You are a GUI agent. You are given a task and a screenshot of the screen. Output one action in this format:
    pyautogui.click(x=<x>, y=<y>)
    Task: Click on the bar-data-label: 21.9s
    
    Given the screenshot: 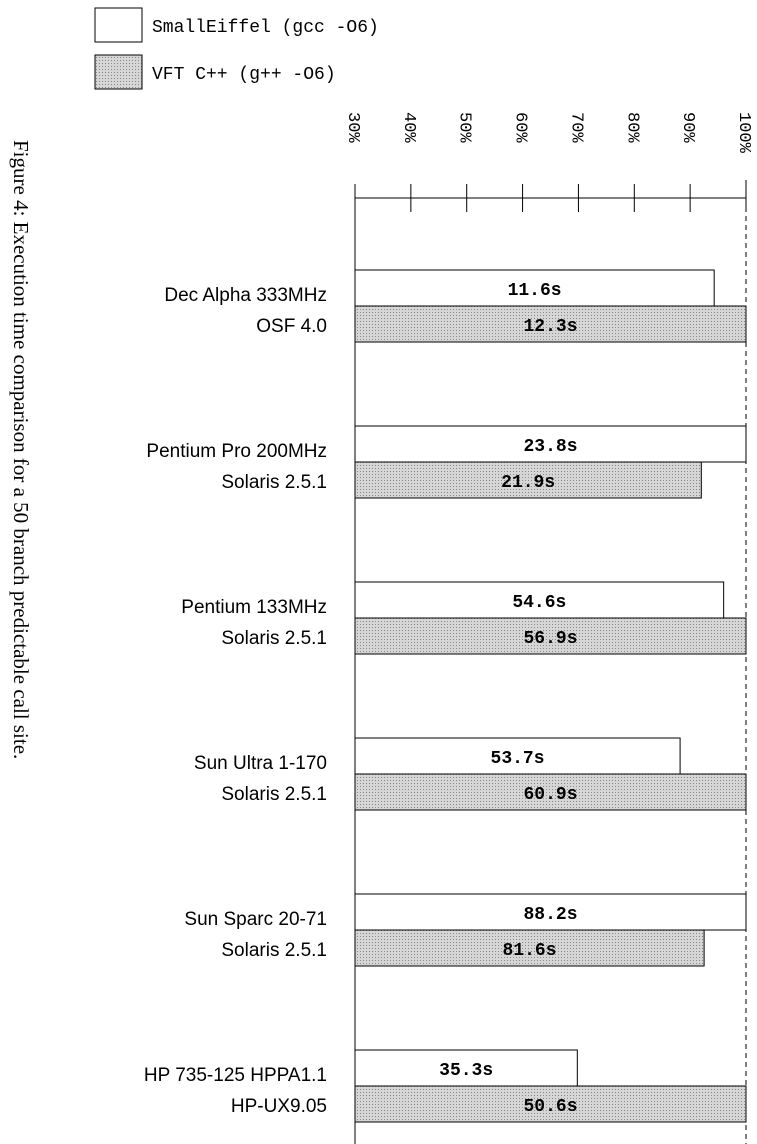 What is the action you would take?
    pyautogui.click(x=528, y=483)
    